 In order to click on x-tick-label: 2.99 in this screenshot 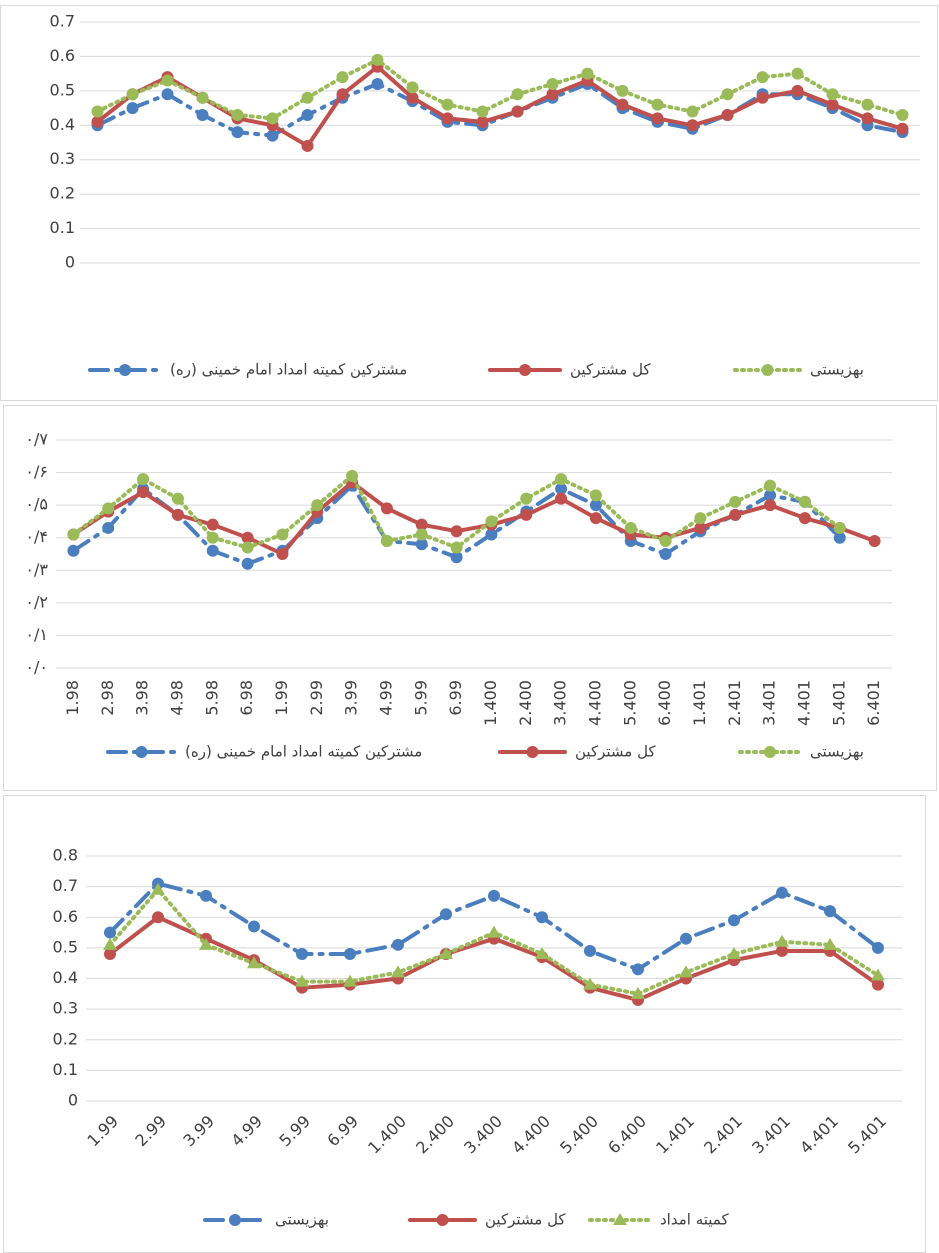, I will do `click(150, 1131)`.